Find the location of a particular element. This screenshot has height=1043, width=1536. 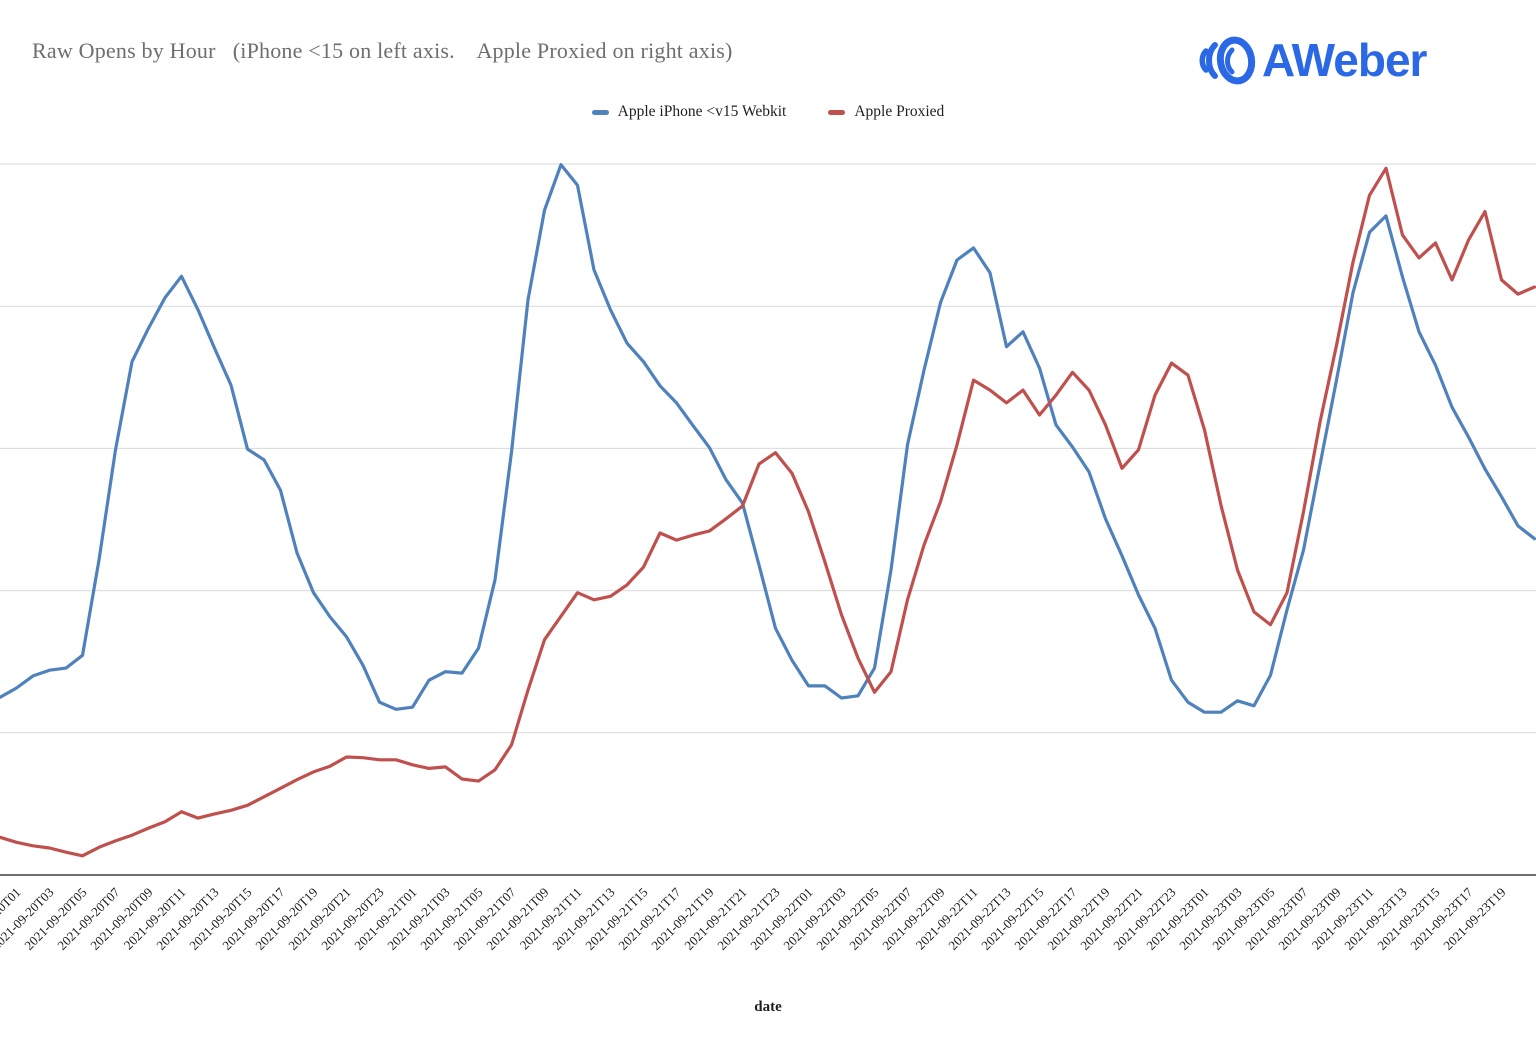

legend-swatch-blue-icon is located at coordinates (600, 112).